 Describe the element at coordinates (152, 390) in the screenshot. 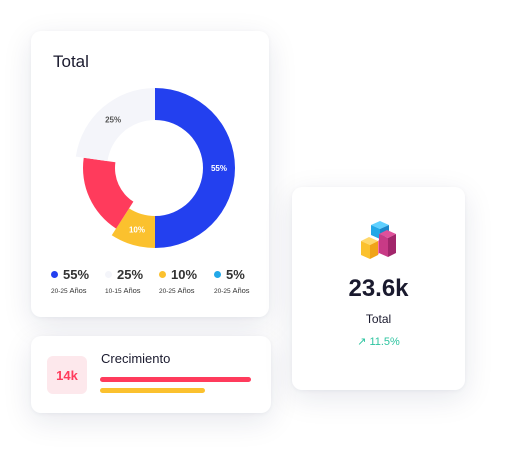

I see `growth-bar-secondary` at that location.